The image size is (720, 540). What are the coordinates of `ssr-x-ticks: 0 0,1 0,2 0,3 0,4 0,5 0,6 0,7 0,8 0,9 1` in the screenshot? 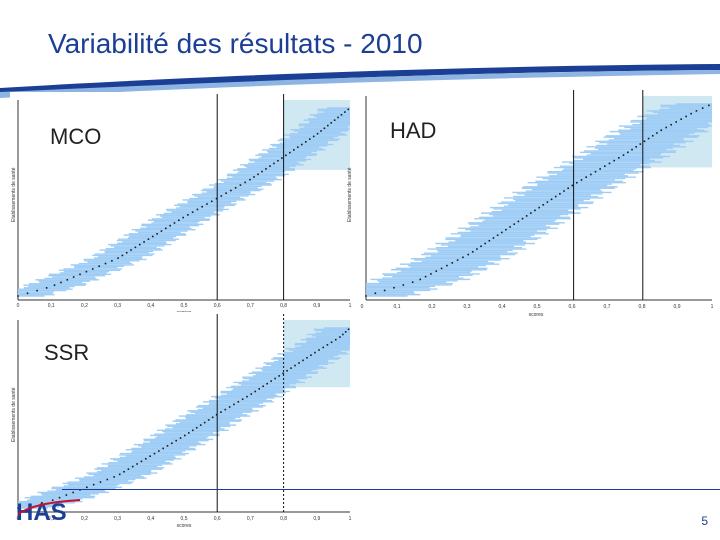 It's located at (184, 521).